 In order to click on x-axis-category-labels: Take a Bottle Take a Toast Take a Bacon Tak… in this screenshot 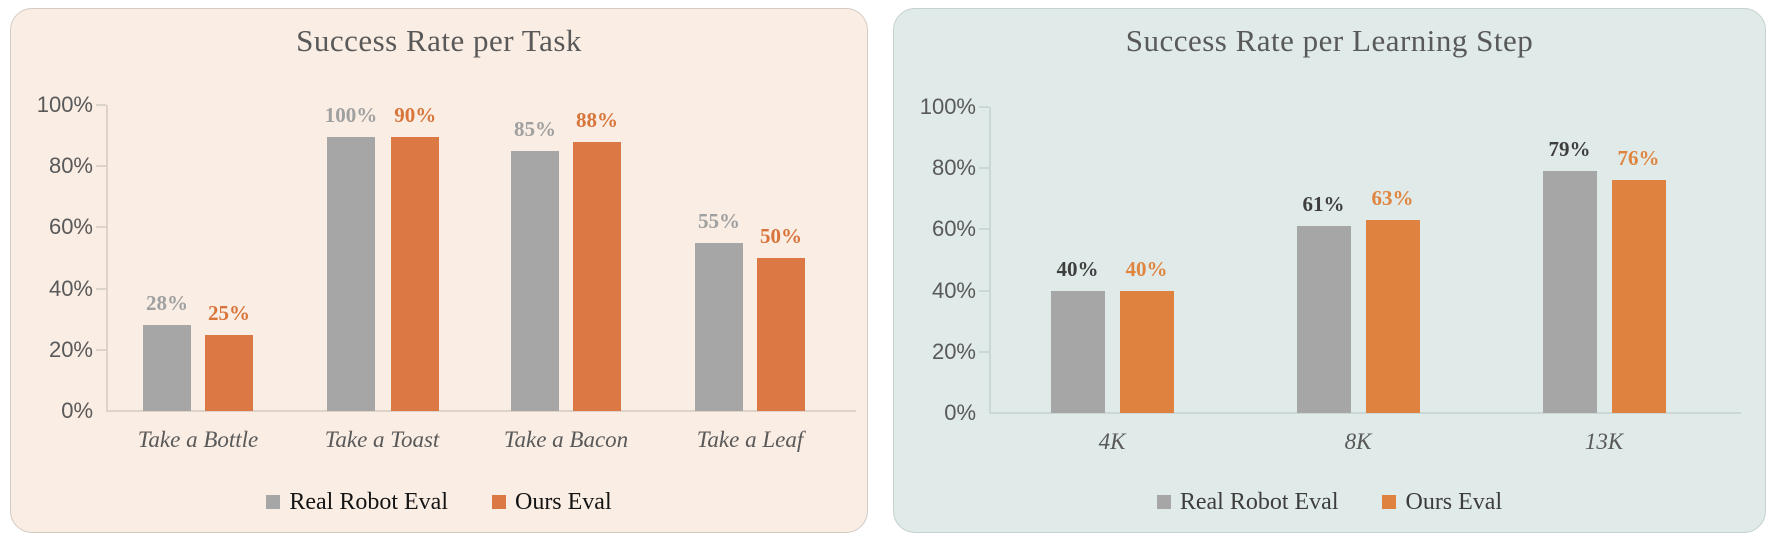, I will do `click(474, 440)`.